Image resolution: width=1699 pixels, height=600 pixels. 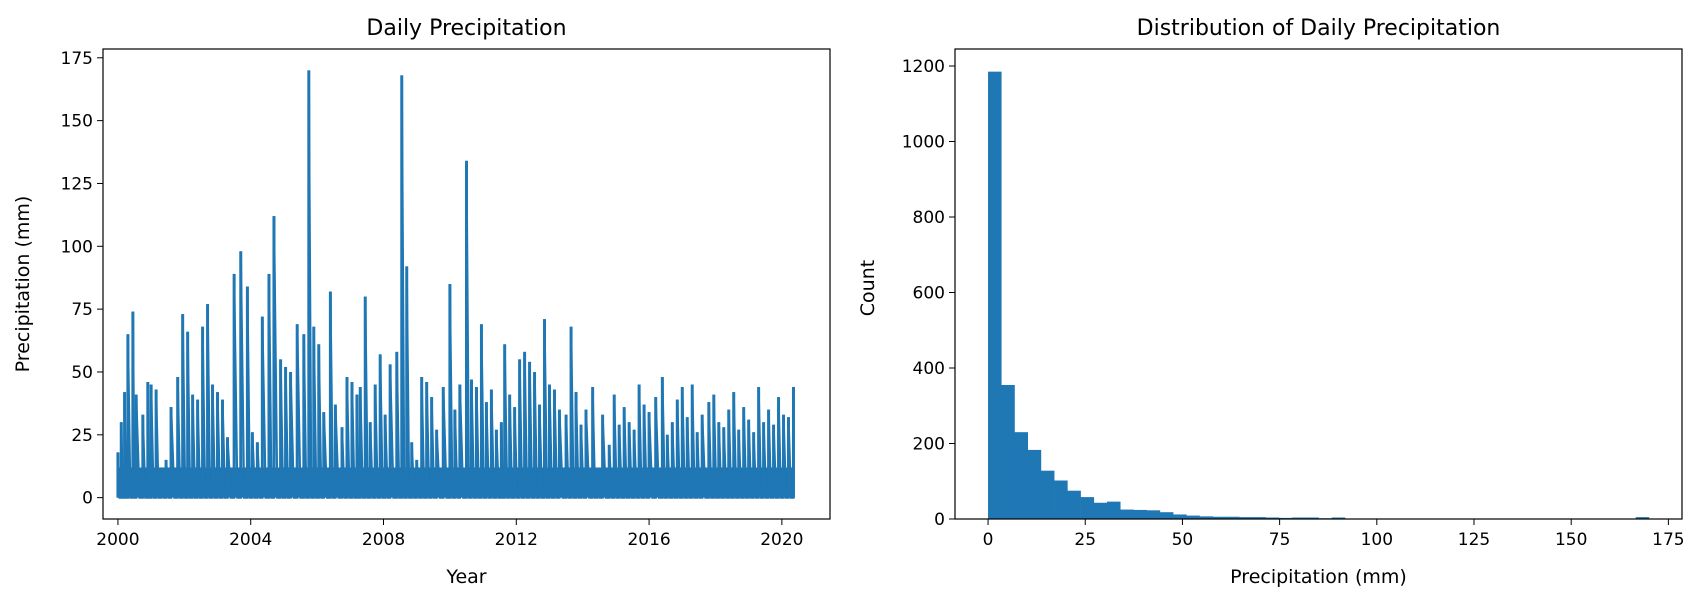 I want to click on x-tick-label: 2008, so click(x=383, y=540).